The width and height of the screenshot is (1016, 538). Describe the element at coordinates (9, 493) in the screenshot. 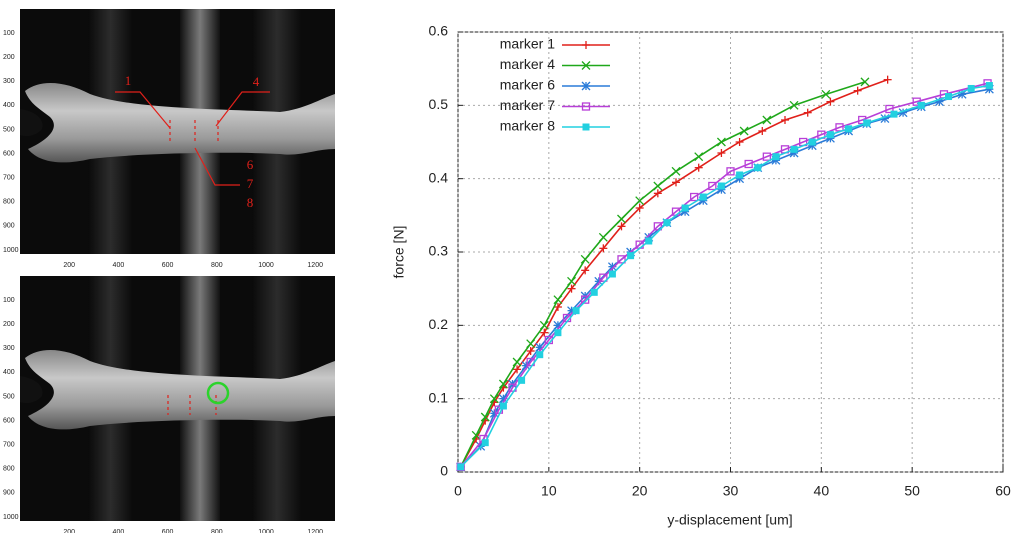

I see `image-y-tick-label: 900` at that location.